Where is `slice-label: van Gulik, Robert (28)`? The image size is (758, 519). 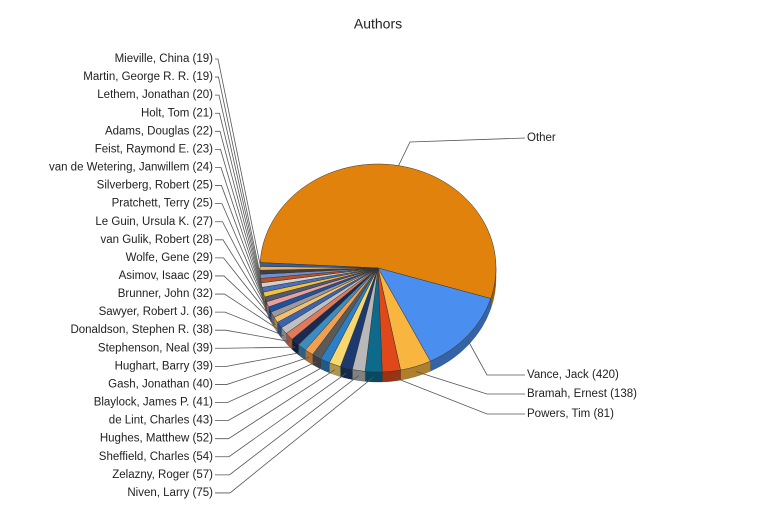
slice-label: van Gulik, Robert (28) is located at coordinates (157, 240).